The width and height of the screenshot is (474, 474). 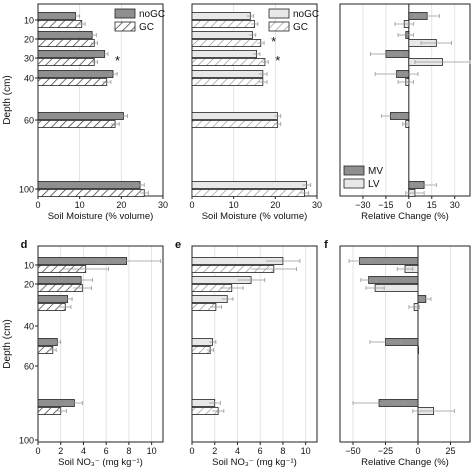 I want to click on panel-e: 0 2 4 6 8 10 Soil NO₃⁻ (mg kg⁻¹) e, so click(x=246, y=353).